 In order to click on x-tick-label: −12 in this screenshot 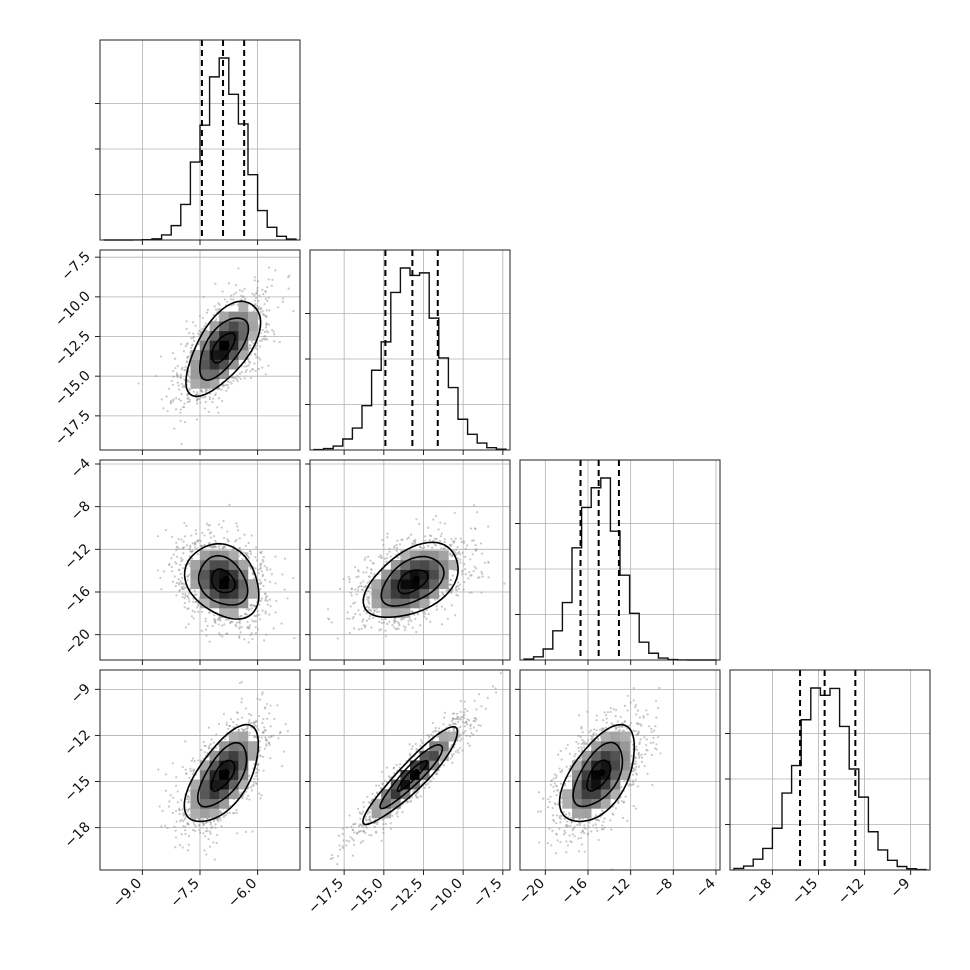, I will do `click(851, 892)`.